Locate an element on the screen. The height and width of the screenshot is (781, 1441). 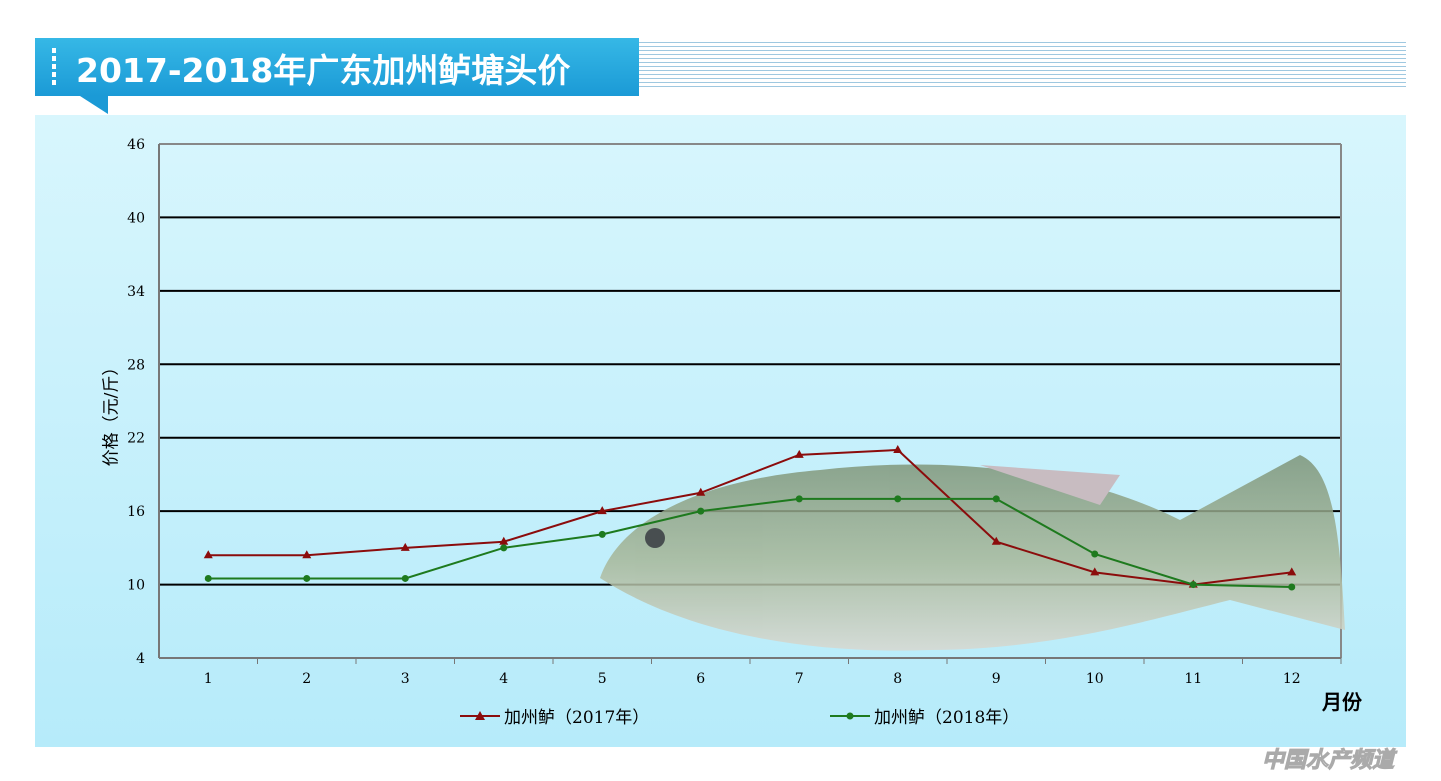
legend-marker-circle-icon is located at coordinates (850, 715).